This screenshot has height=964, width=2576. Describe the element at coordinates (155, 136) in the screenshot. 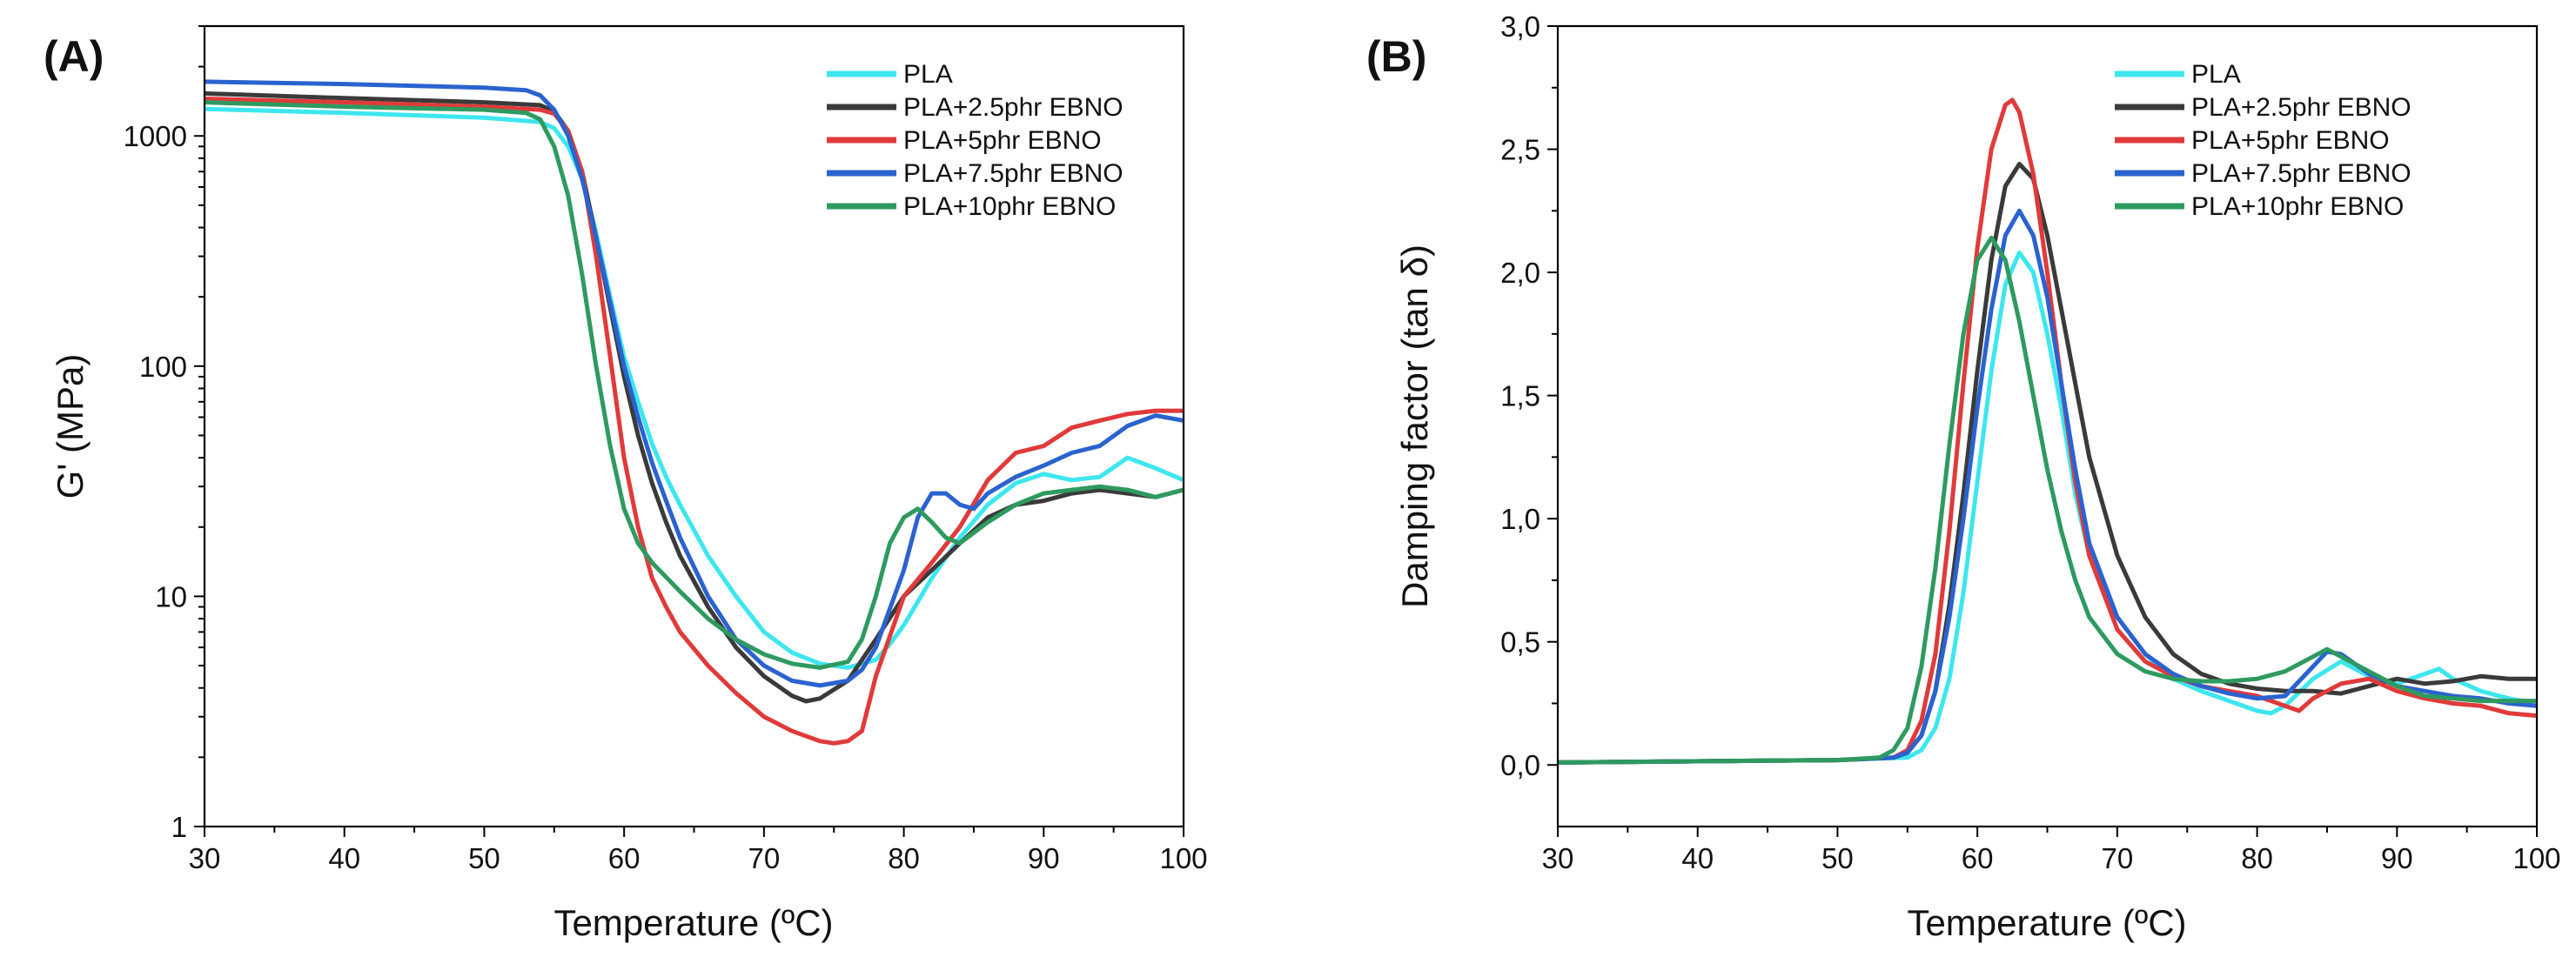

I see `y-tick-label: 1000` at that location.